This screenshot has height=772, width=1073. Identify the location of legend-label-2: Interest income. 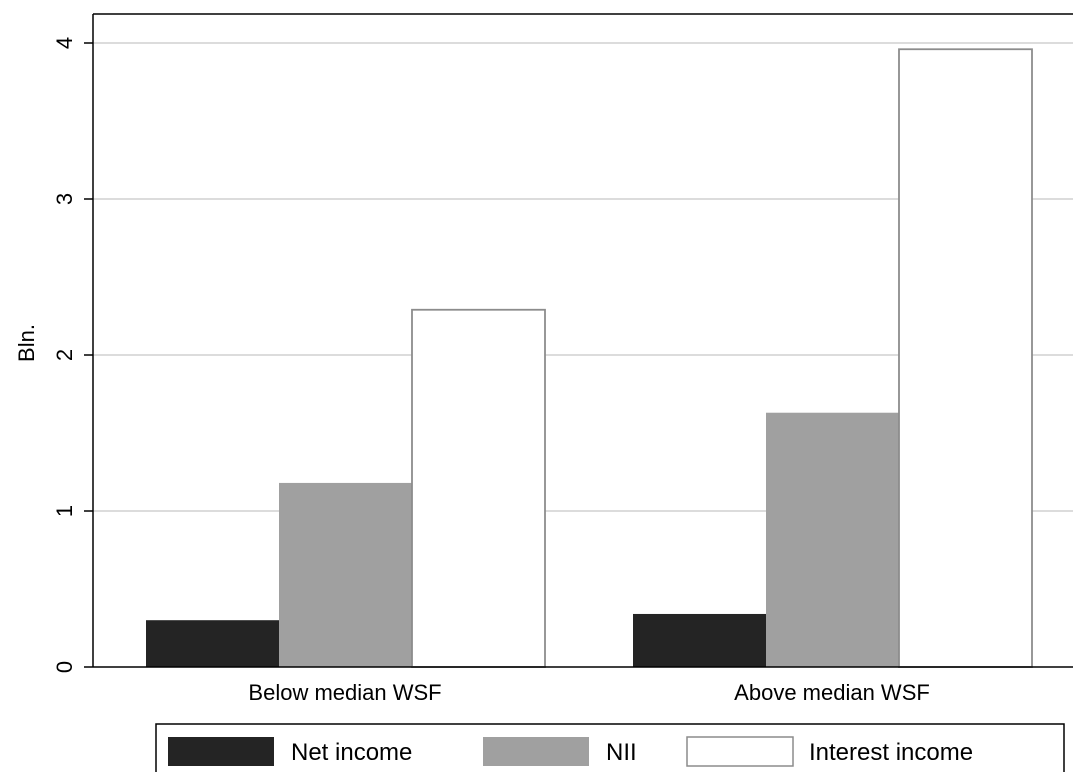
(891, 752).